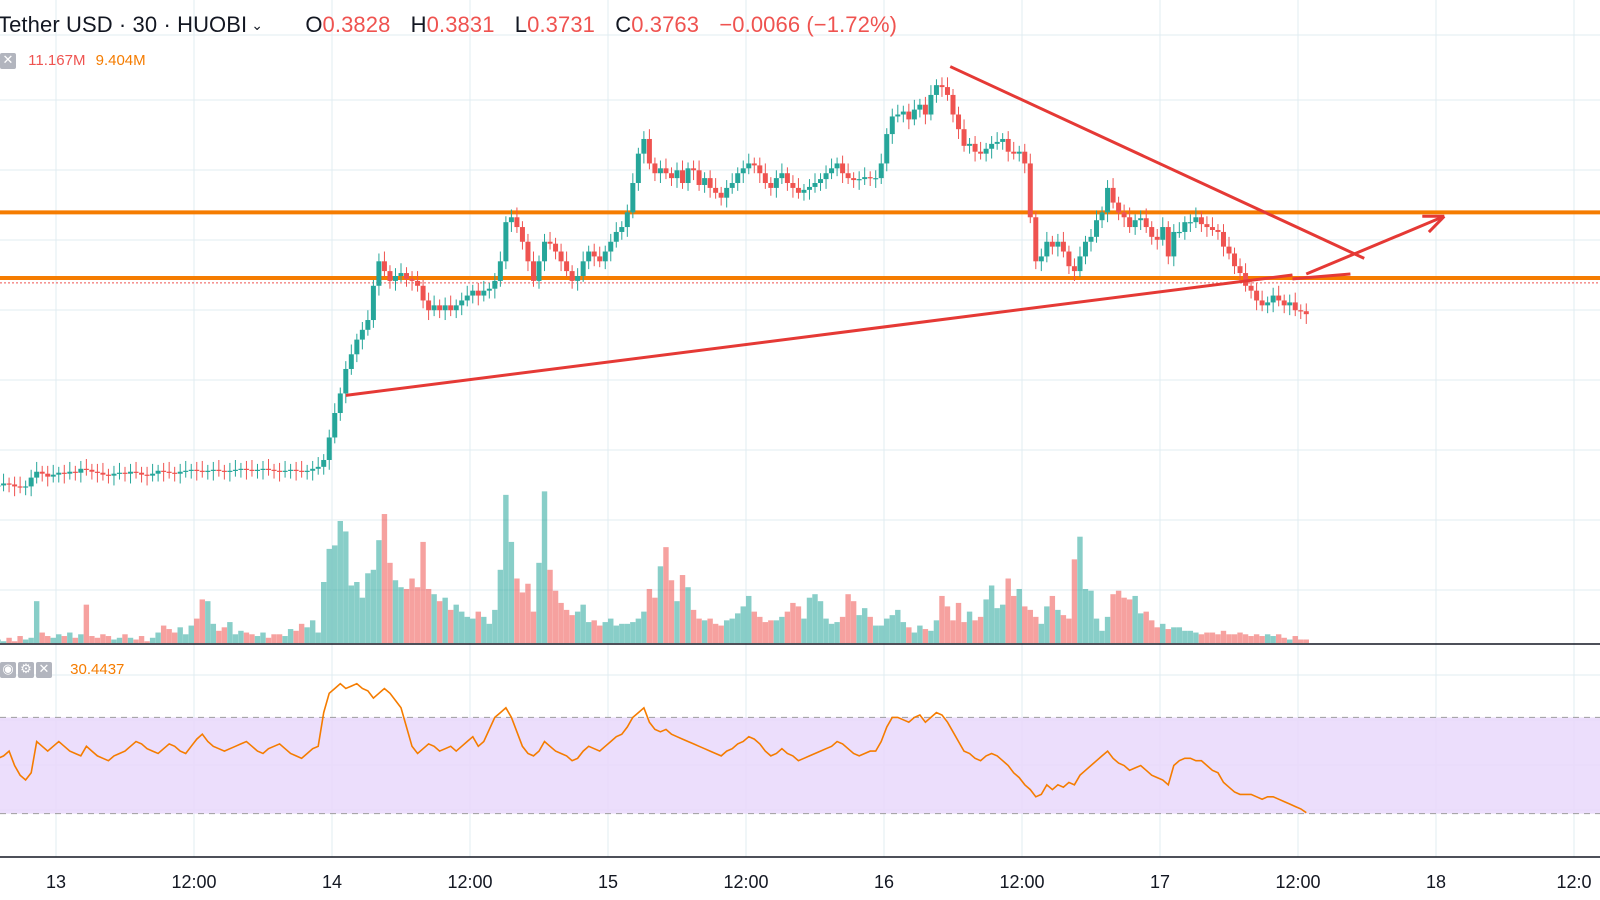 The image size is (1600, 900). I want to click on symbol-title: Tether USD · 30 · HUOBI, so click(124, 24).